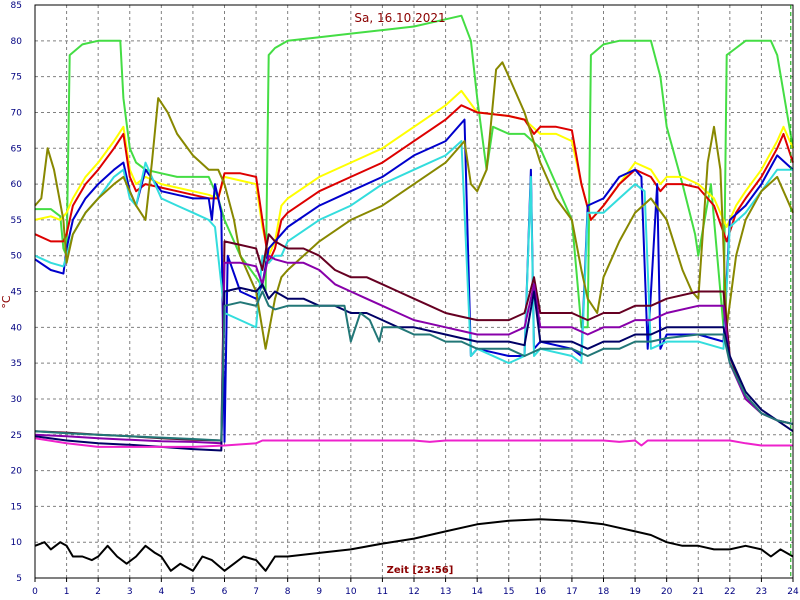 This screenshot has width=800, height=600. What do you see at coordinates (16, 436) in the screenshot?
I see `y-tick-label-25: 25` at bounding box center [16, 436].